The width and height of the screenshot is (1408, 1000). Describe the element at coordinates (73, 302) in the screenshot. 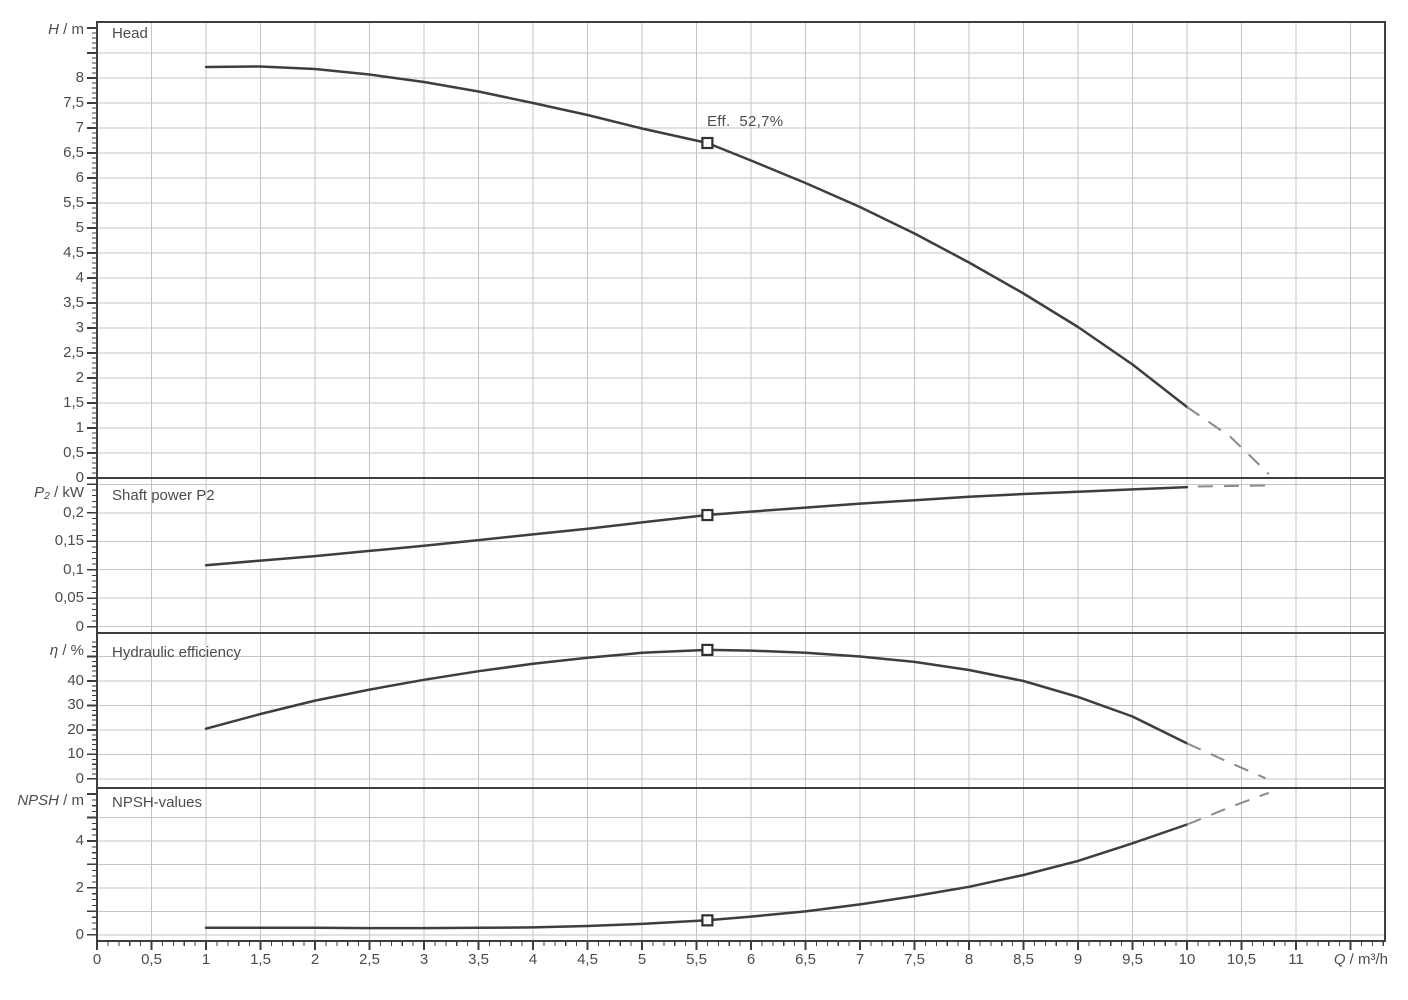

I see `head-y-tick-label: 3,5` at that location.